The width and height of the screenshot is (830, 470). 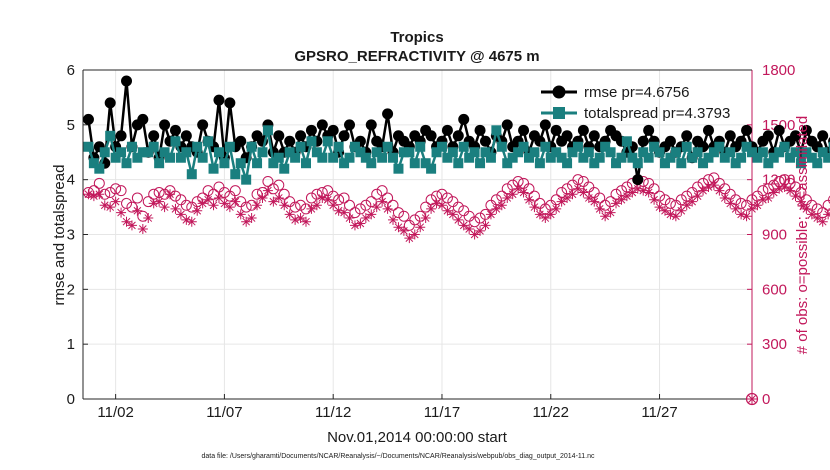 What do you see at coordinates (774, 344) in the screenshot?
I see `y-tick-label-right: 300` at bounding box center [774, 344].